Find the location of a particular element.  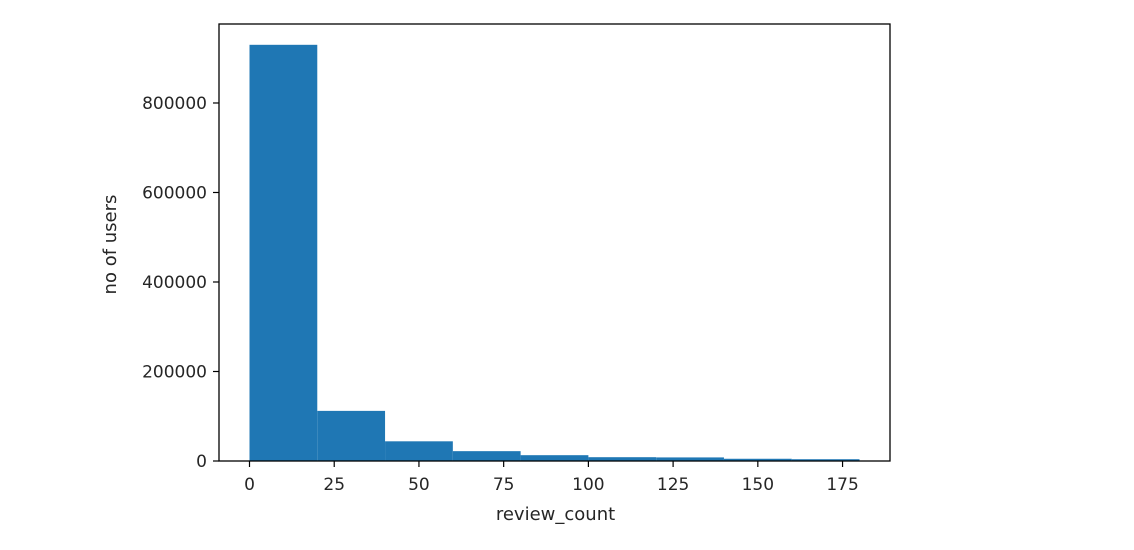

x-tick-label: 150 is located at coordinates (758, 485).